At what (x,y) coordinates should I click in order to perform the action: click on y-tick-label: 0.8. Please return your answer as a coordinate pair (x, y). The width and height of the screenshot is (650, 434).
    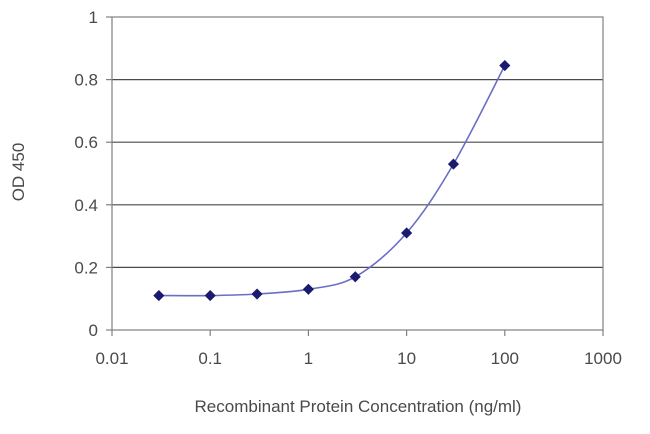
    Looking at the image, I should click on (86, 80).